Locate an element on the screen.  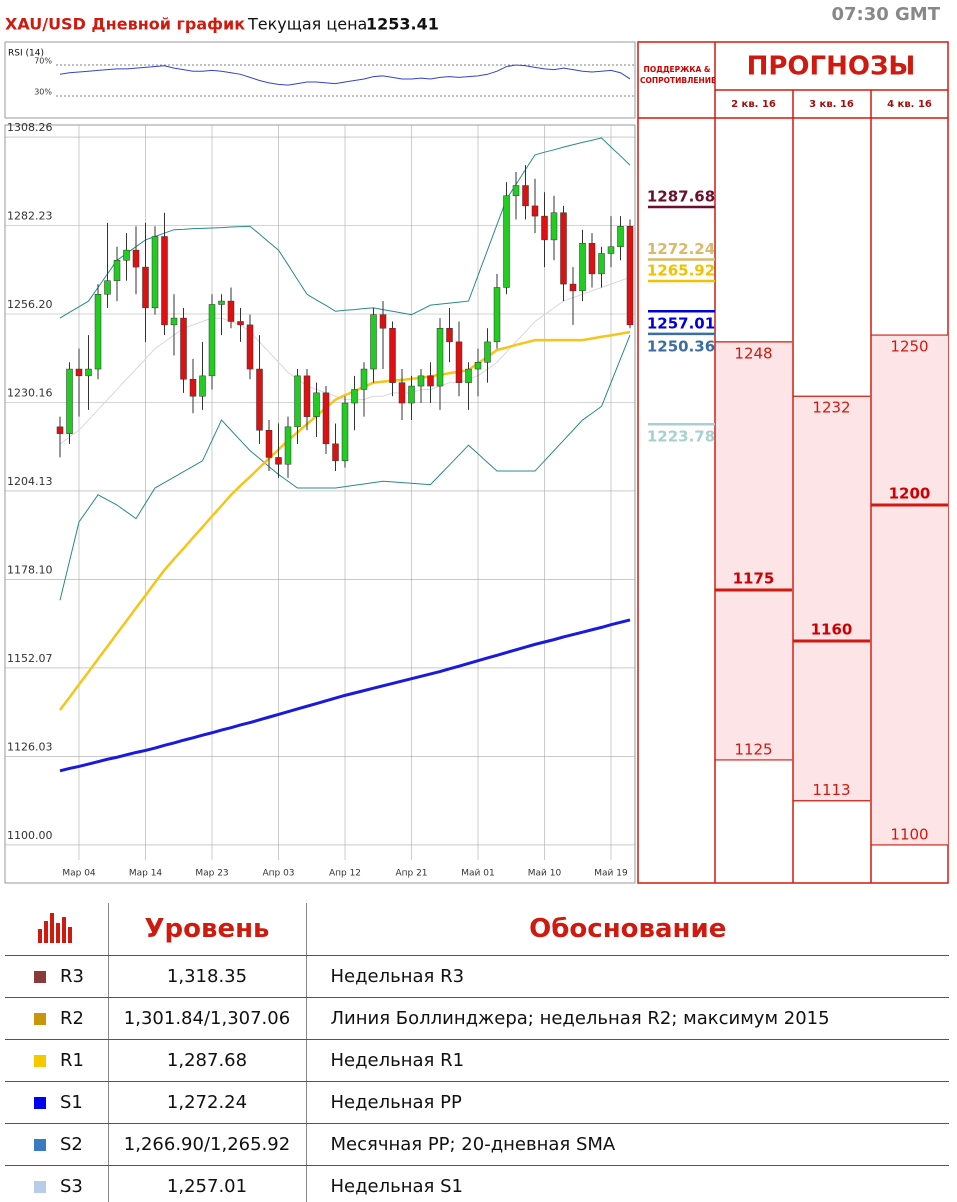
level-cell: 1,287.68 is located at coordinates (206, 1060).